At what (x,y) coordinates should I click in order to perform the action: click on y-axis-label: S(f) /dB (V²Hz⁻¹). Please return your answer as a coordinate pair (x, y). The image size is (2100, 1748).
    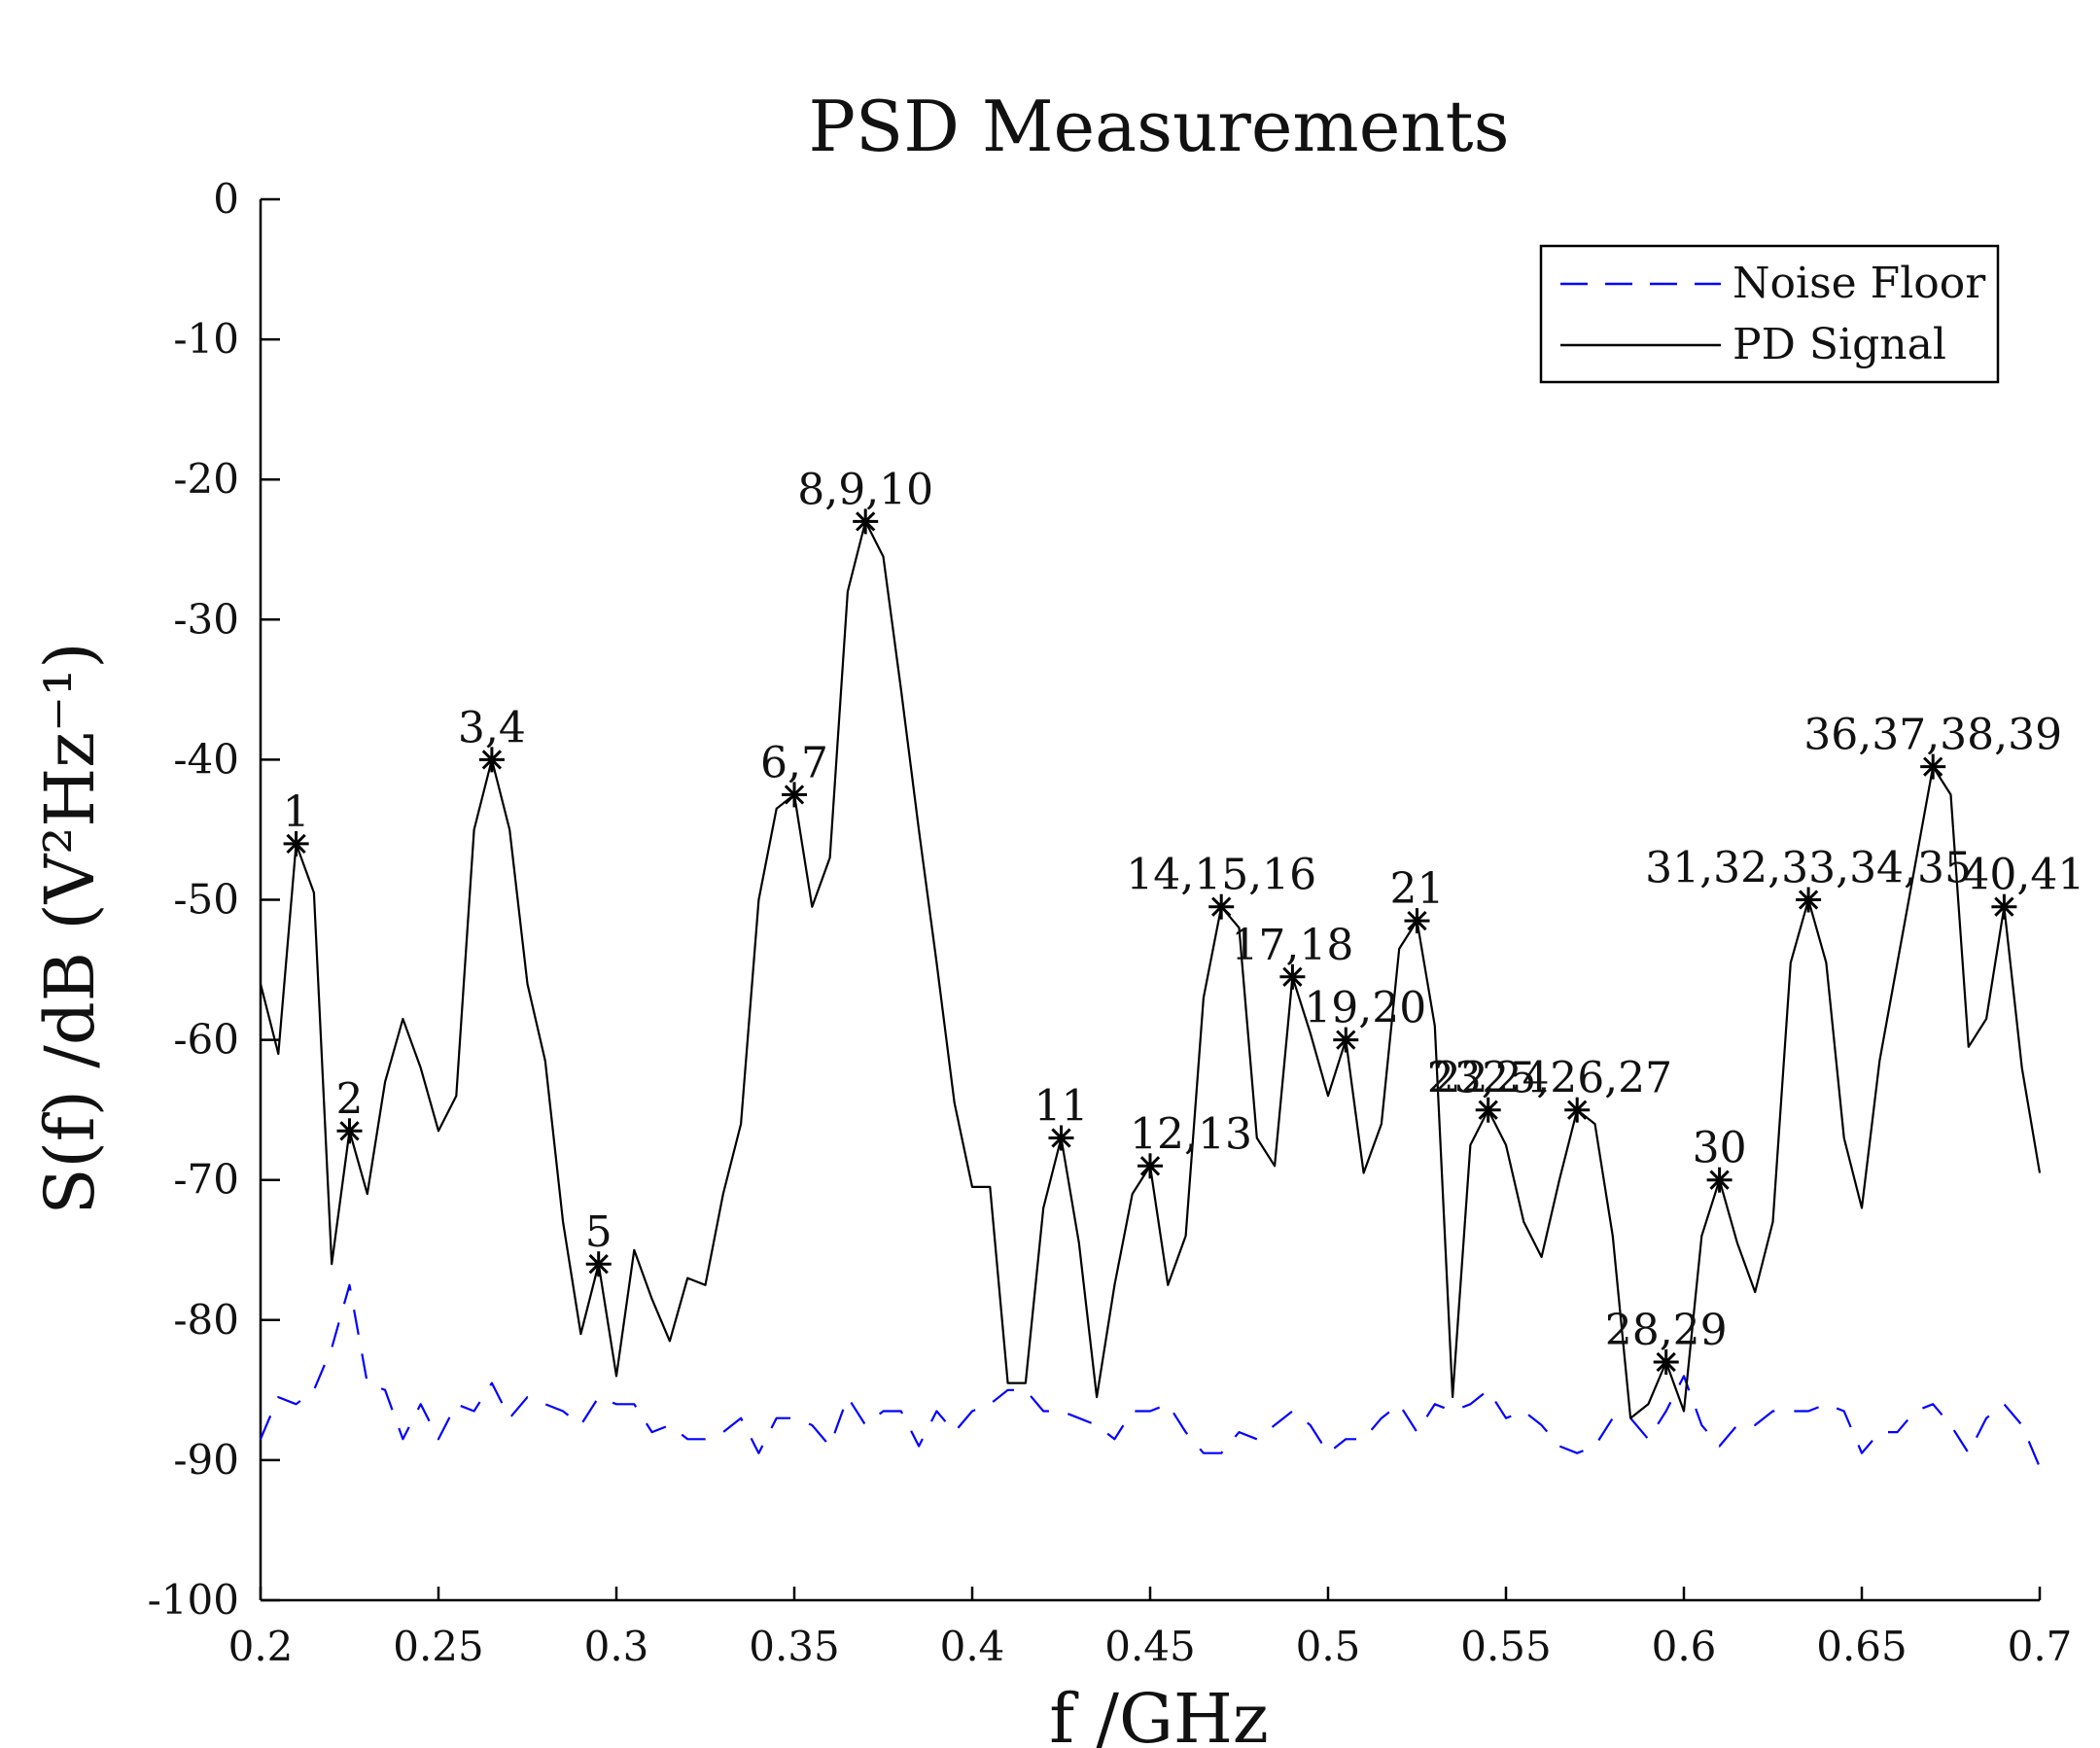
    Looking at the image, I should click on (70, 929).